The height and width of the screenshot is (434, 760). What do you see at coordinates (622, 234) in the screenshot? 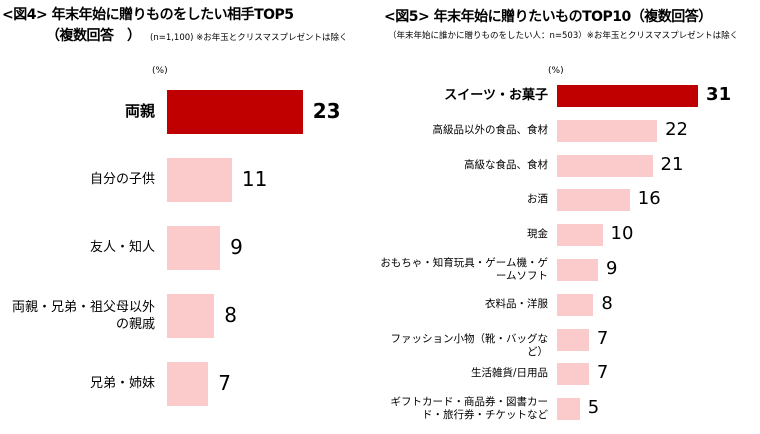
I see `value-label: 10` at bounding box center [622, 234].